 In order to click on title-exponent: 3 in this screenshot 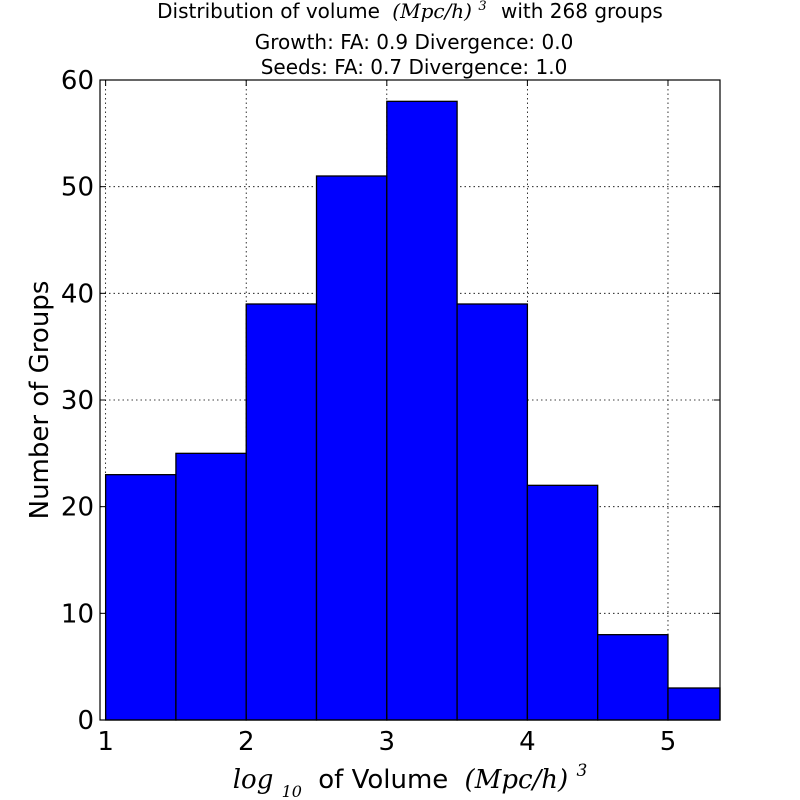, I will do `click(482, 7)`.